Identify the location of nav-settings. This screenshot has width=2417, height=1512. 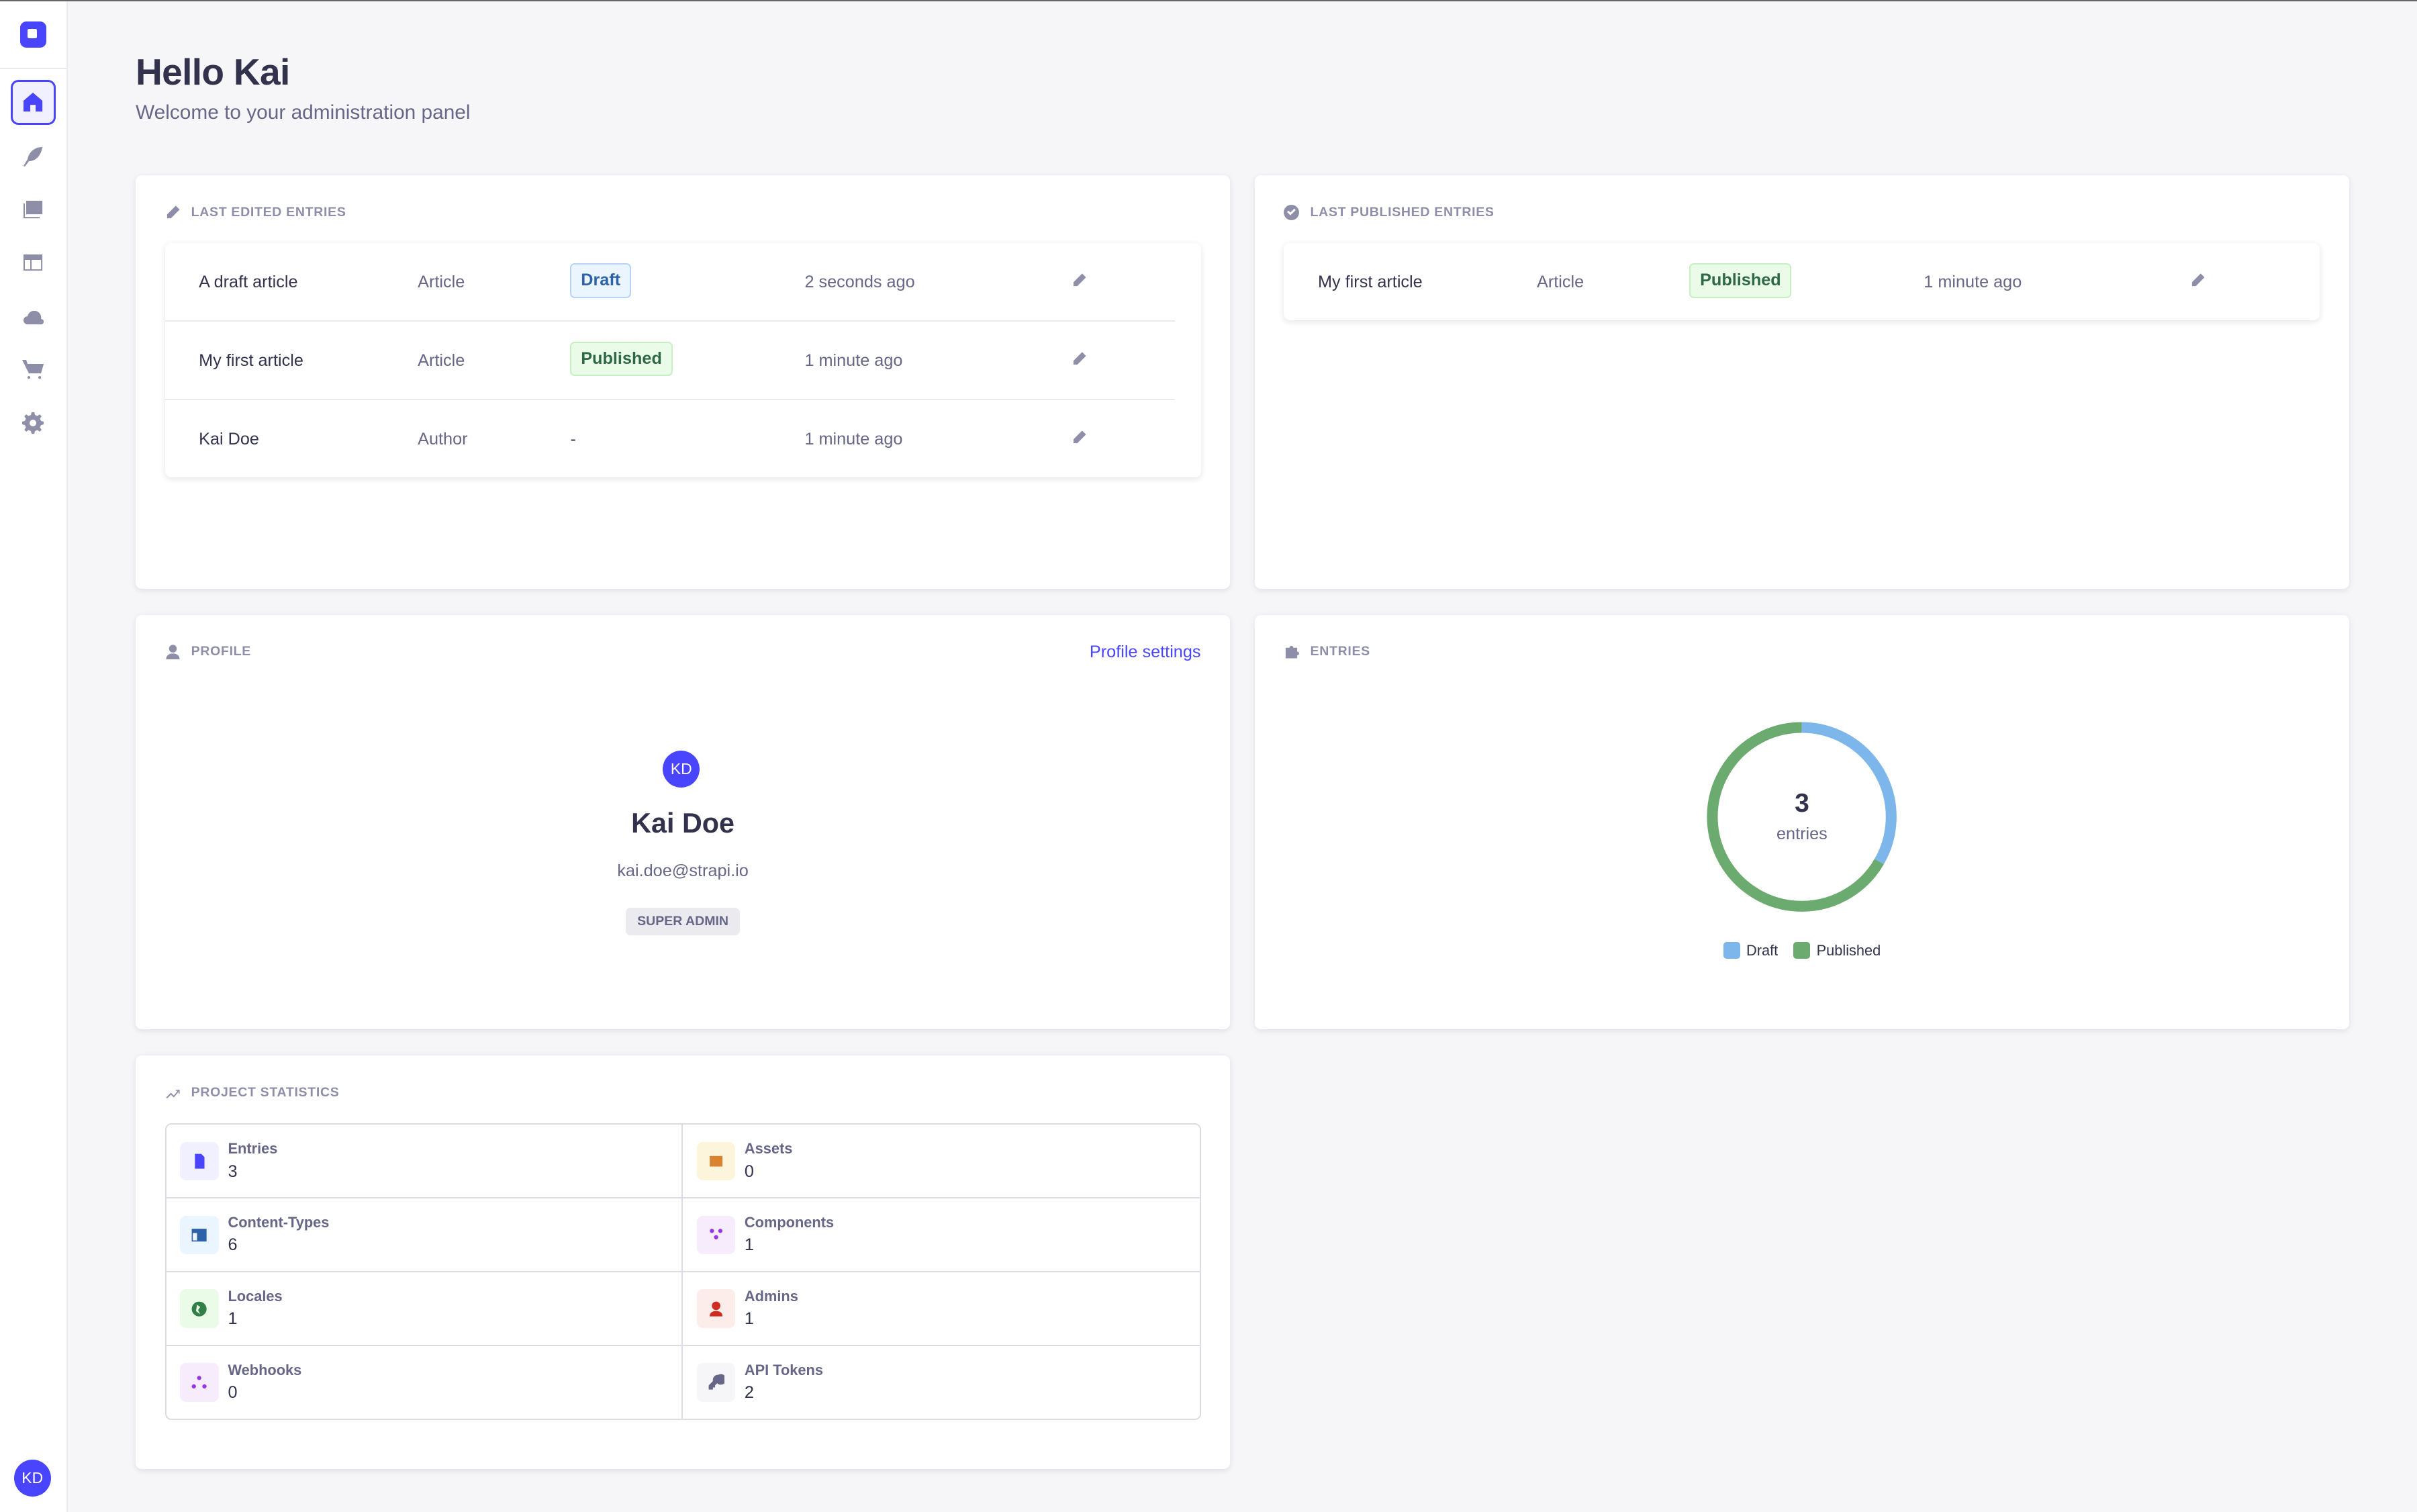
(34, 423).